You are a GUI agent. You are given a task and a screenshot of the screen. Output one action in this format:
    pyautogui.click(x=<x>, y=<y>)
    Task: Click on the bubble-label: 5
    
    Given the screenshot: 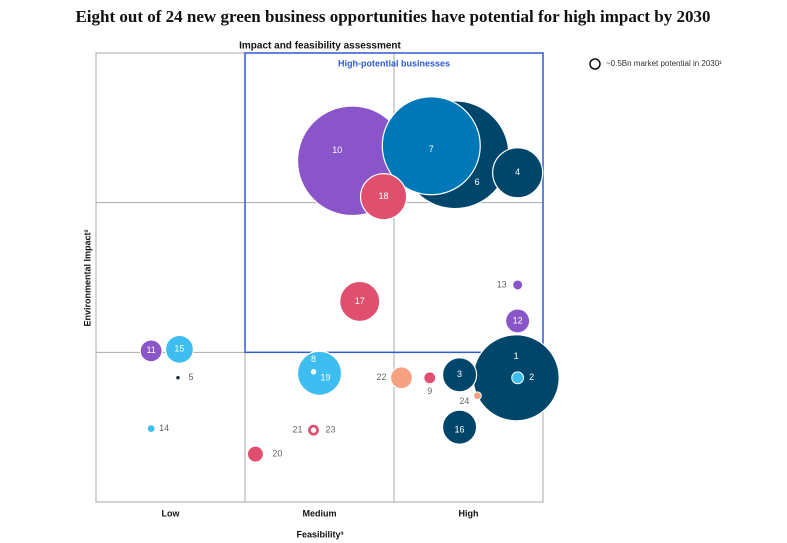 What is the action you would take?
    pyautogui.click(x=190, y=377)
    